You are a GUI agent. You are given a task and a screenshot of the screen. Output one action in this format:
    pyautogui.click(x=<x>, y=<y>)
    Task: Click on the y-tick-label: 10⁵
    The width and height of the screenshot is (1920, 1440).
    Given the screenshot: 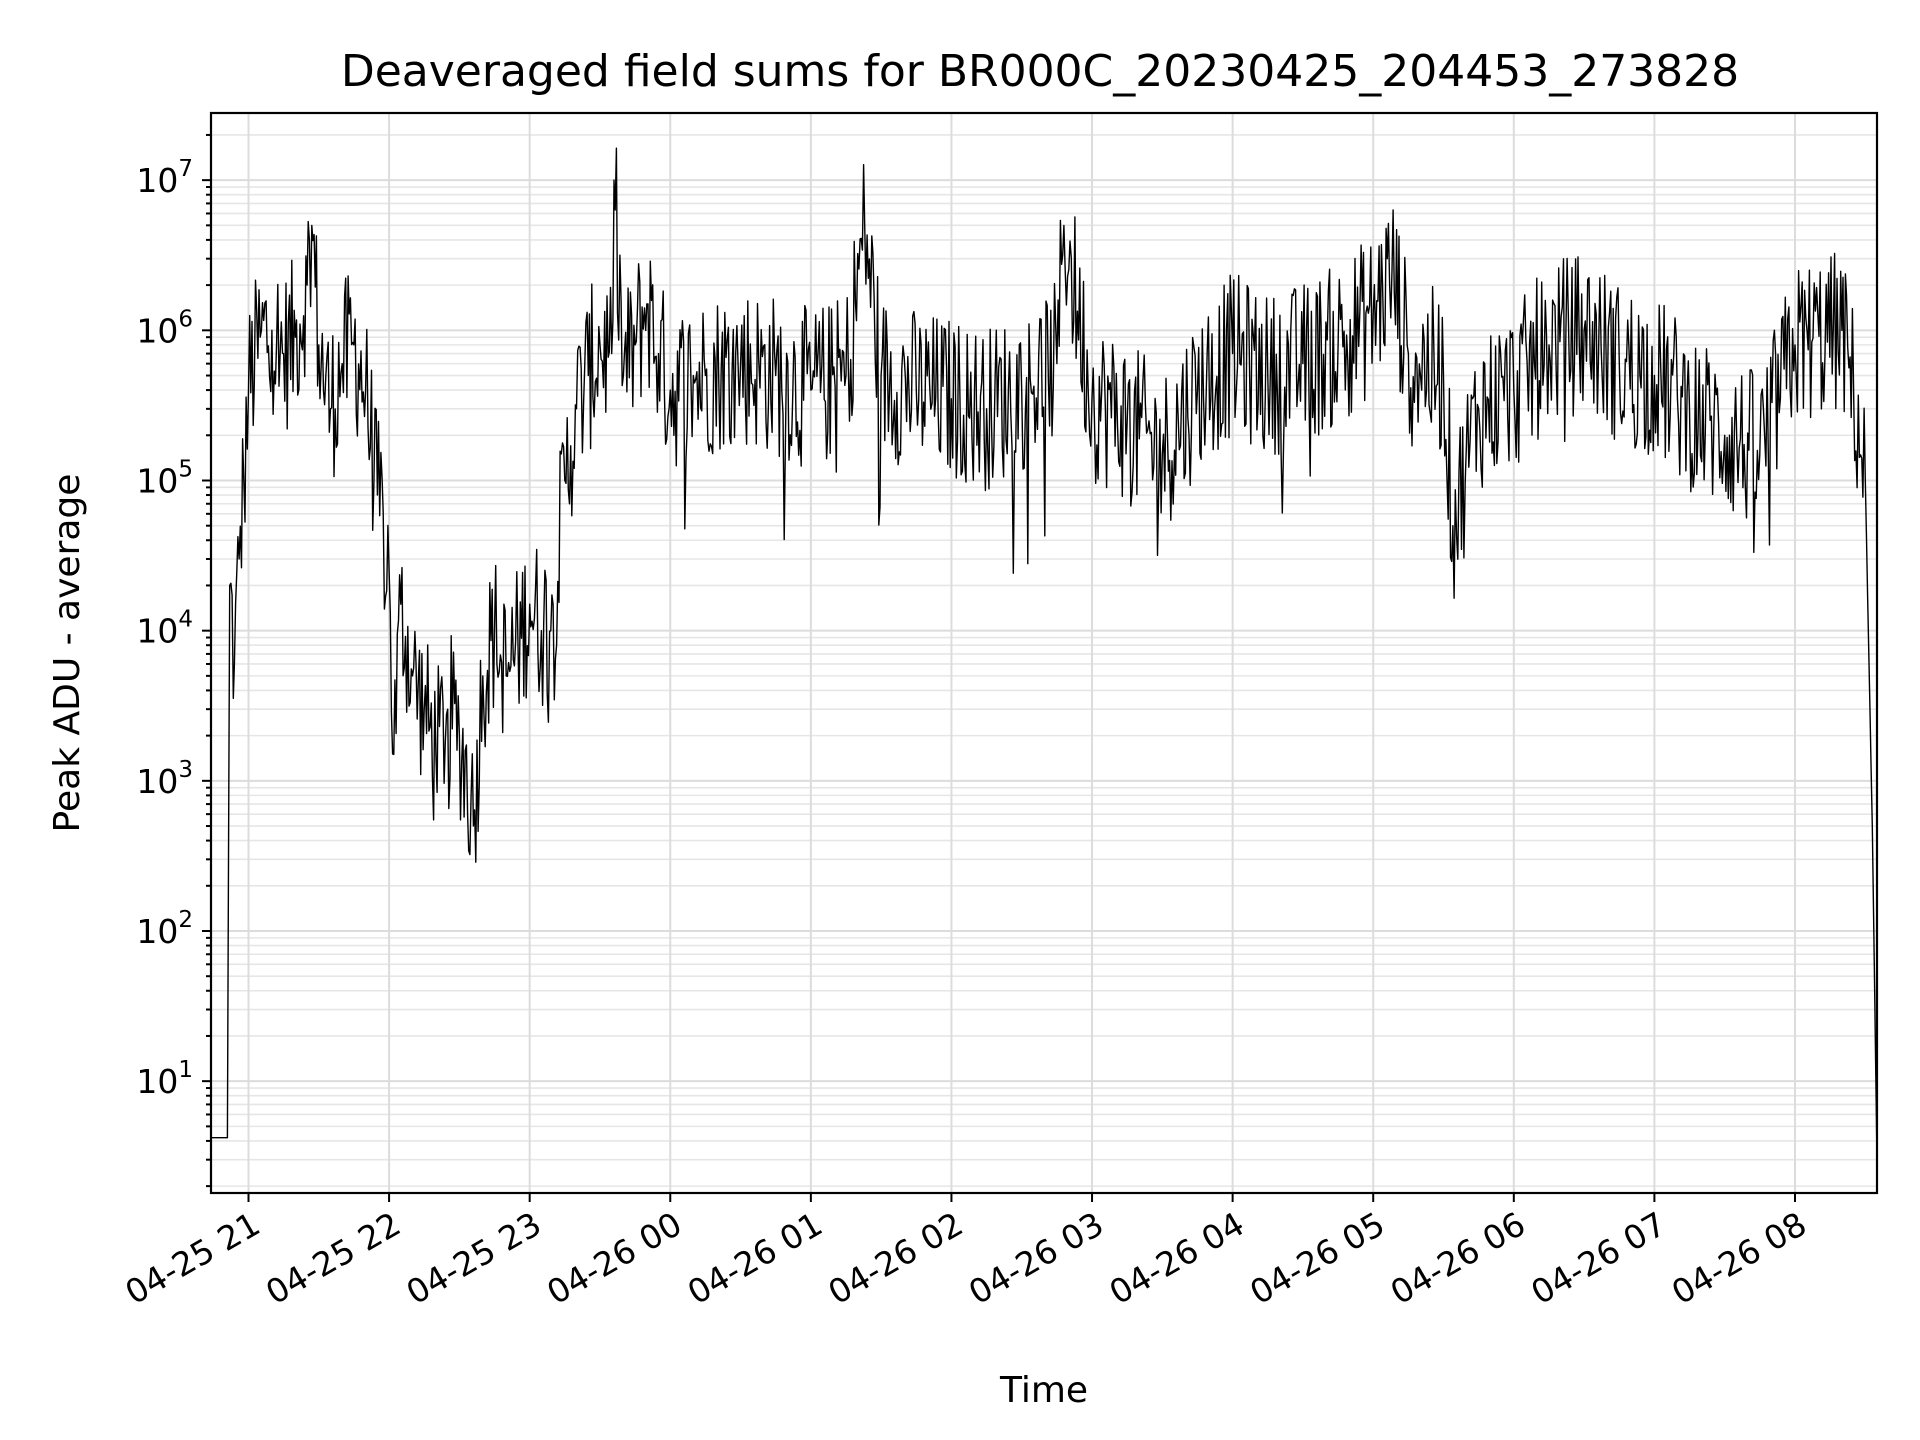 What is the action you would take?
    pyautogui.click(x=164, y=478)
    